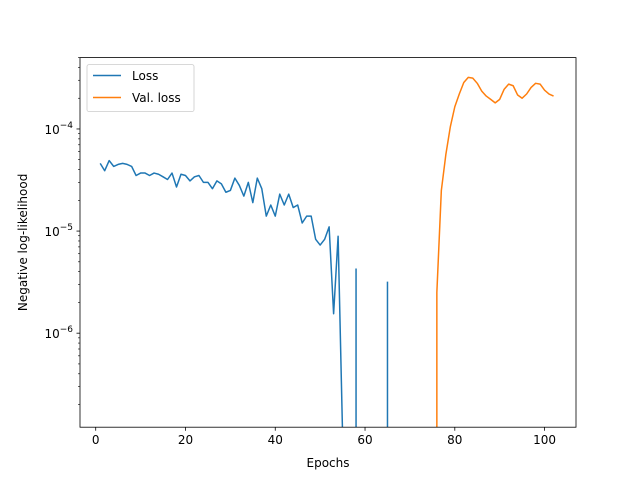 The image size is (640, 480). I want to click on x-tick-label: 40, so click(275, 440).